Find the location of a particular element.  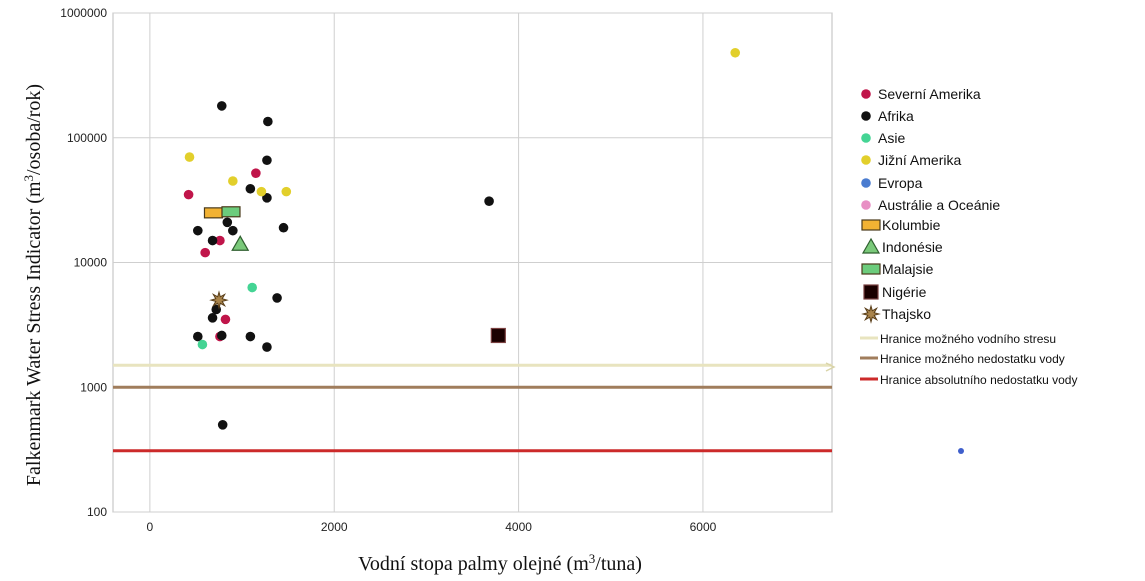

legend-item: Thajsko is located at coordinates (896, 314).